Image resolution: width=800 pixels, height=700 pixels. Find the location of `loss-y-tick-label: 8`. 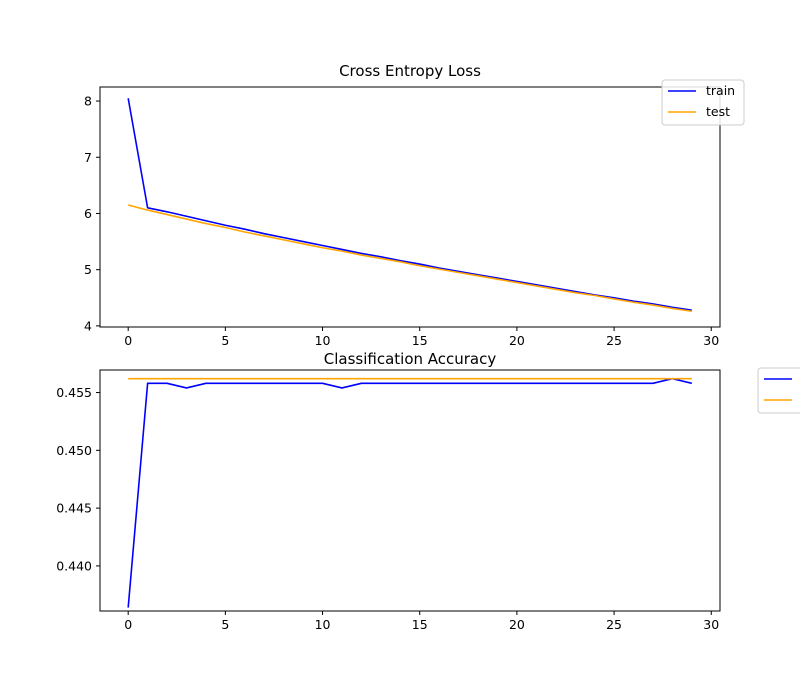

loss-y-tick-label: 8 is located at coordinates (88, 101).